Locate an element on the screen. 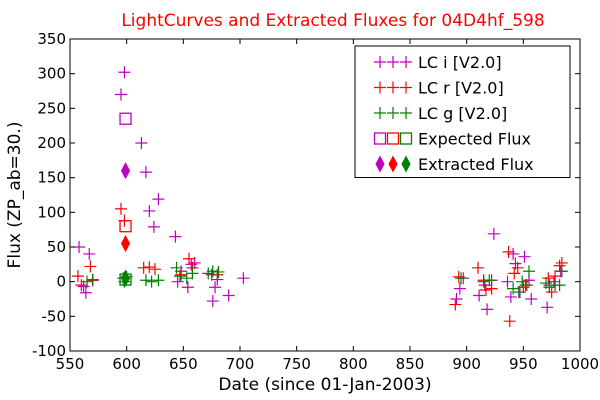 Image resolution: width=600 pixels, height=400 pixels. x-tick-label: 1000 is located at coordinates (580, 364).